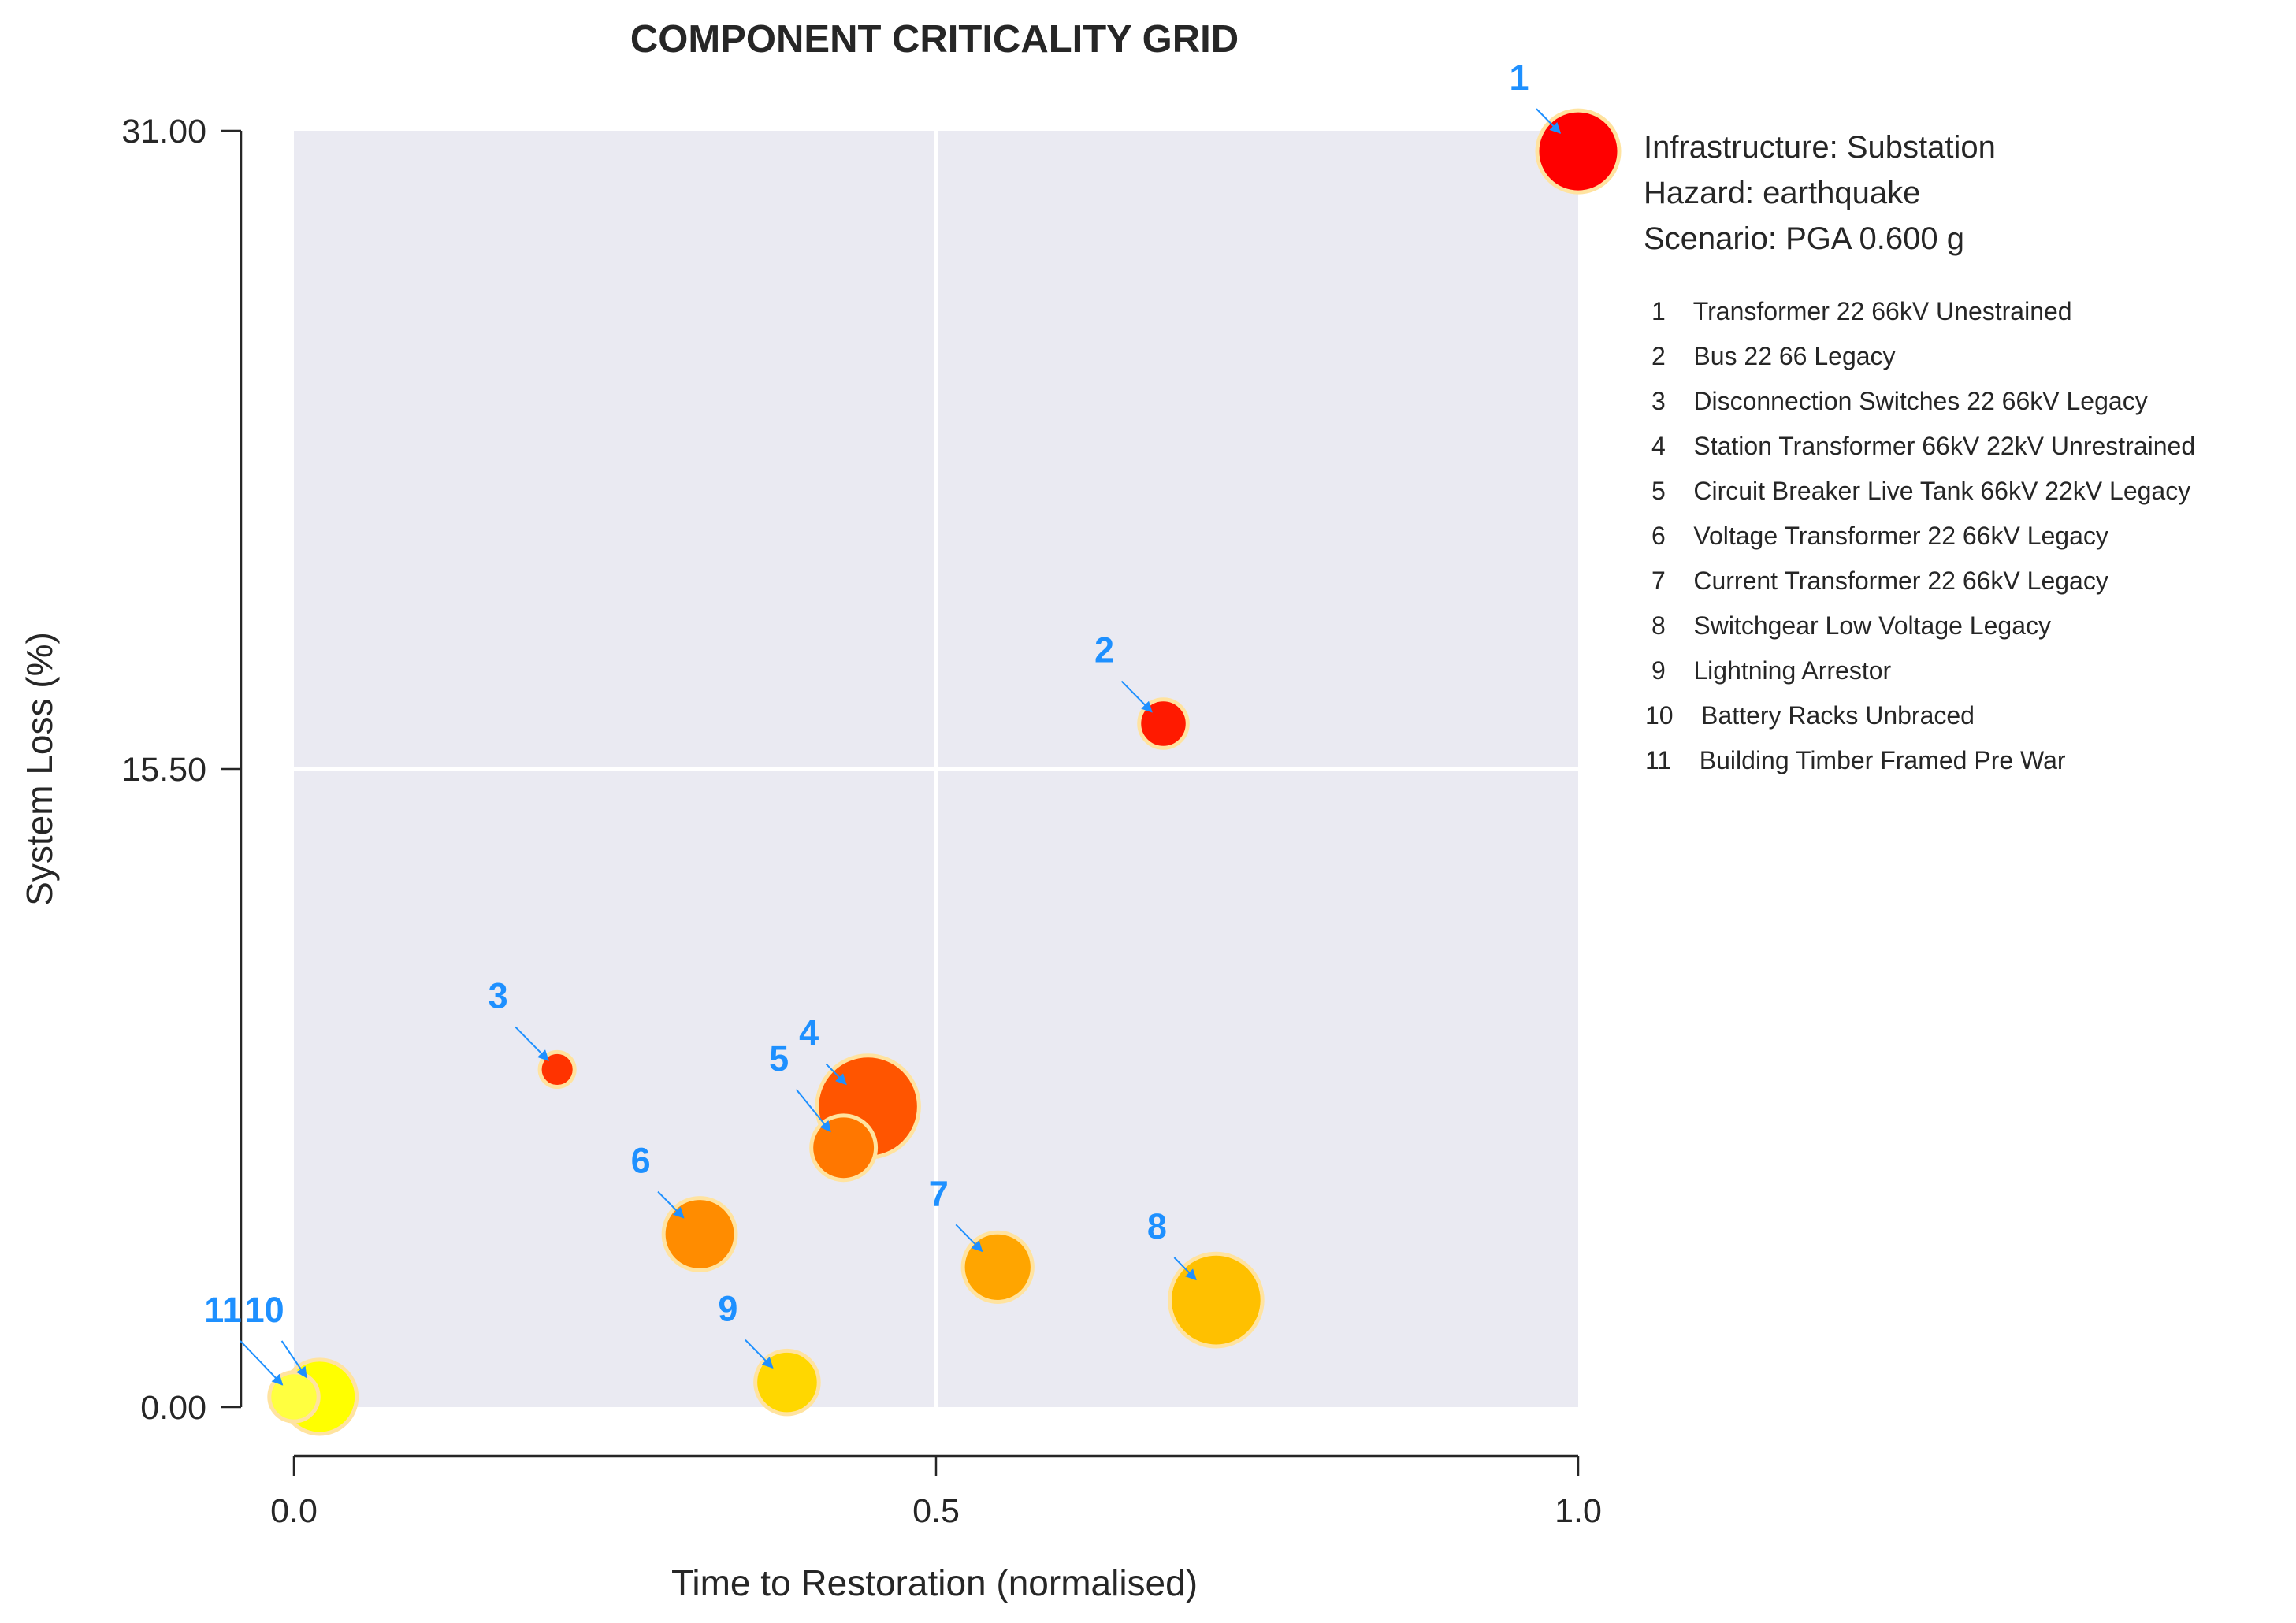 This screenshot has height=1623, width=2296. I want to click on bubble-label-6: 6, so click(641, 1161).